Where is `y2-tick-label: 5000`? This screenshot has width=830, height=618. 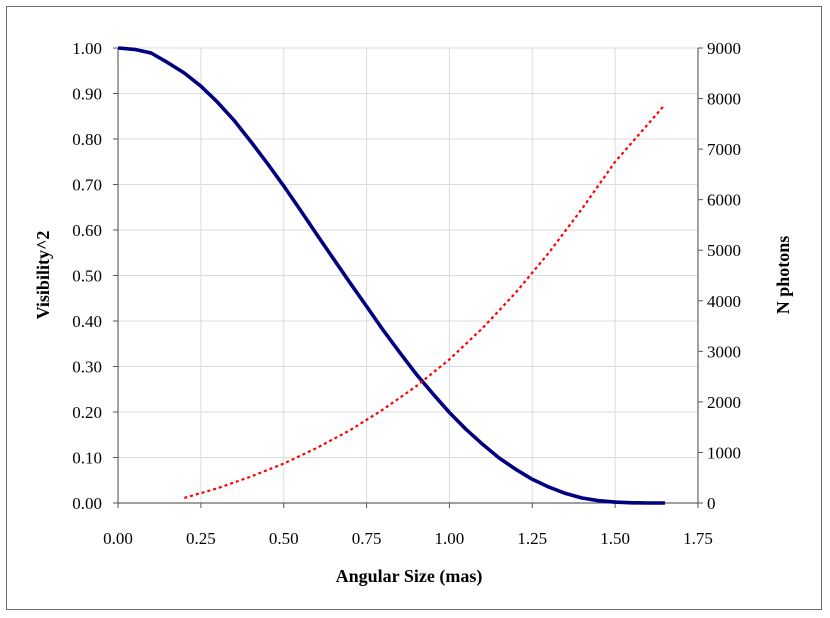
y2-tick-label: 5000 is located at coordinates (724, 250).